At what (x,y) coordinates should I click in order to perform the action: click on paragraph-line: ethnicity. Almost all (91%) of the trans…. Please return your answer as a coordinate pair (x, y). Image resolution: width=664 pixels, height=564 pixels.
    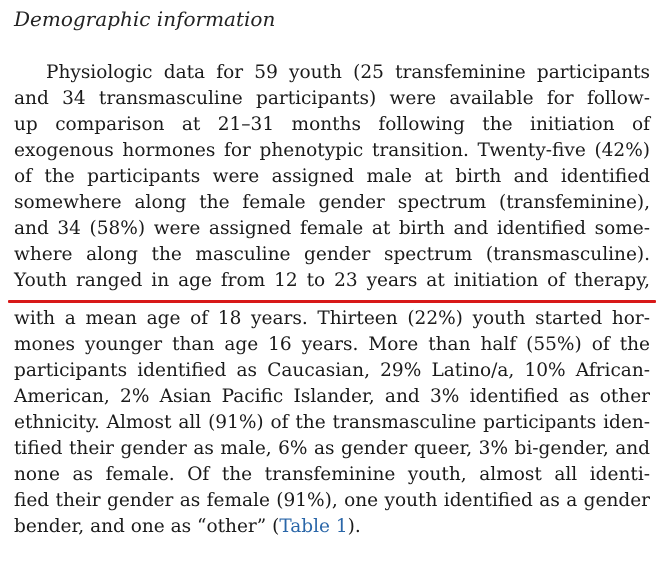
    Looking at the image, I should click on (332, 422).